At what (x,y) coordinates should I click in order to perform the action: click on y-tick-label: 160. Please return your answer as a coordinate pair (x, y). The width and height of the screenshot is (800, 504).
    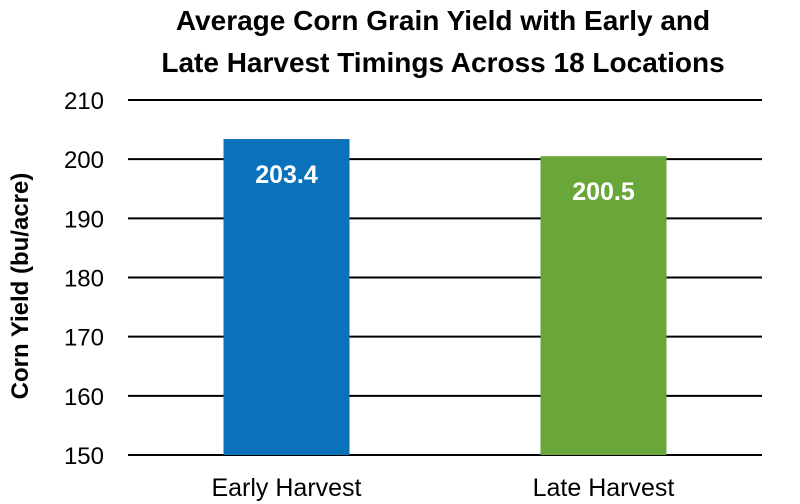
    Looking at the image, I should click on (84, 397).